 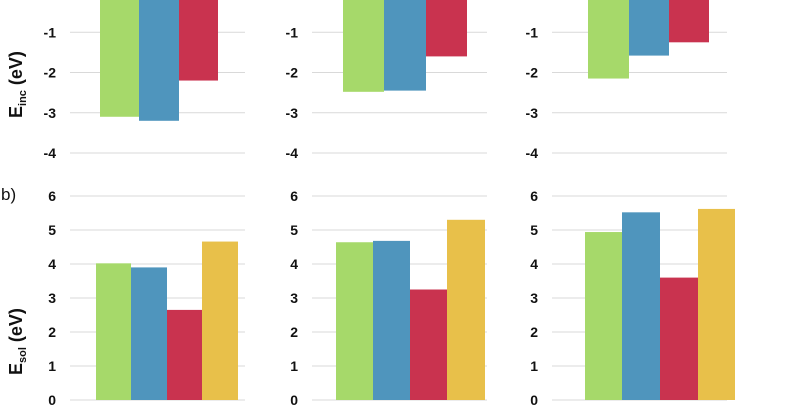 I want to click on chart-panel-2: -1 -2 -3 -4, so click(x=386, y=80).